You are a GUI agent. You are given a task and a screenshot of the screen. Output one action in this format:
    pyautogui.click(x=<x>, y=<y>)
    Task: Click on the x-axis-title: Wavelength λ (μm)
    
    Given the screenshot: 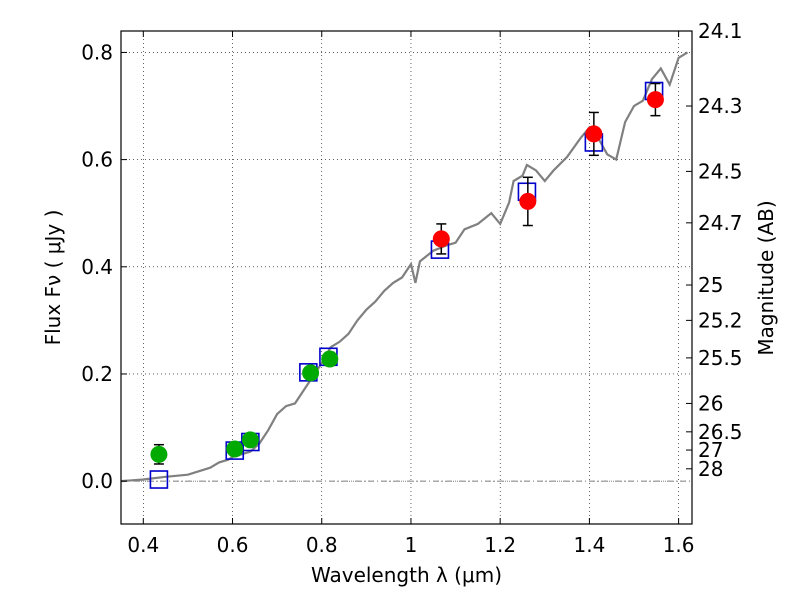 What is the action you would take?
    pyautogui.click(x=406, y=575)
    